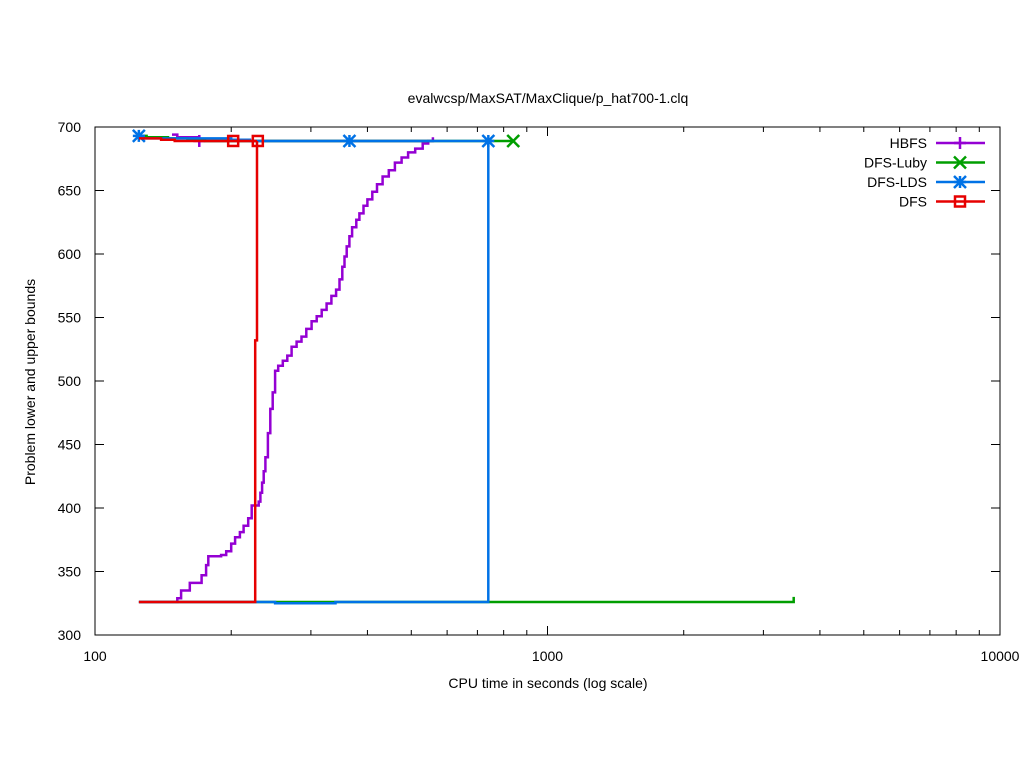  I want to click on y-tick-label: 400, so click(70, 508).